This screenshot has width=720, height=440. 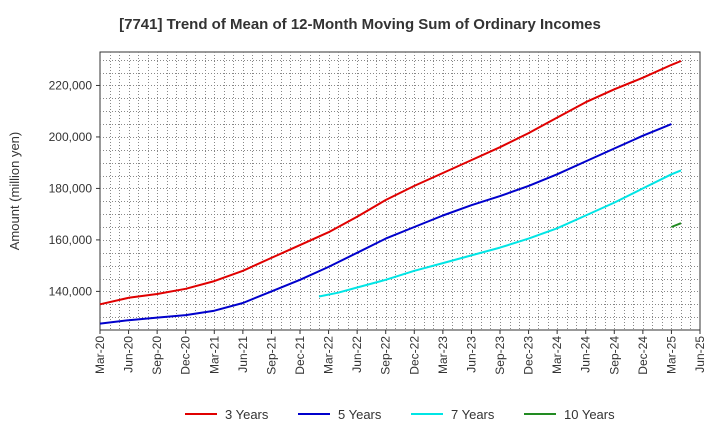 What do you see at coordinates (300, 355) in the screenshot?
I see `x-tick-label: Dec-21` at bounding box center [300, 355].